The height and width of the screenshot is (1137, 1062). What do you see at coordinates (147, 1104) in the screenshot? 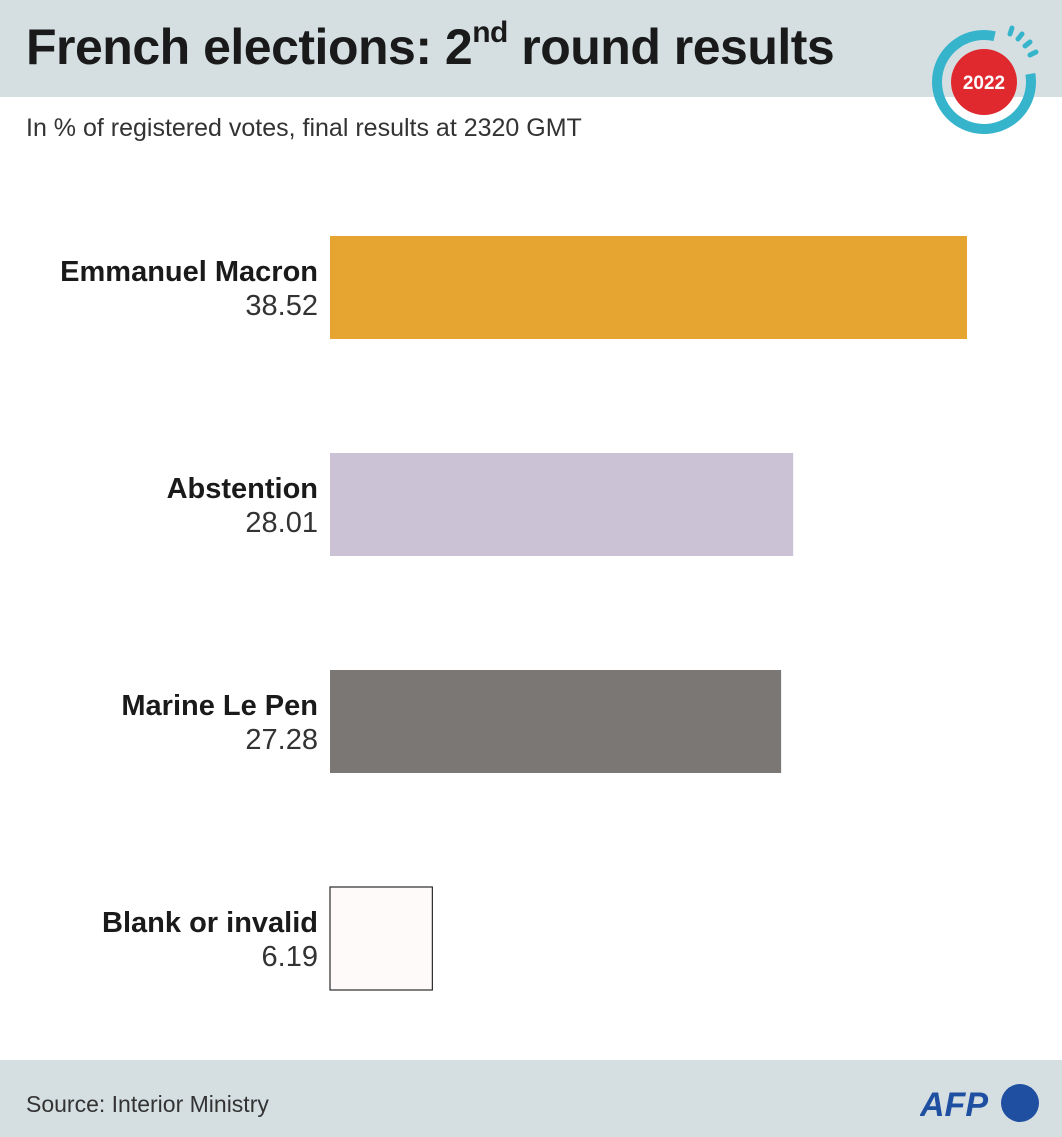
I see `source-note: Source: Interior Ministry` at bounding box center [147, 1104].